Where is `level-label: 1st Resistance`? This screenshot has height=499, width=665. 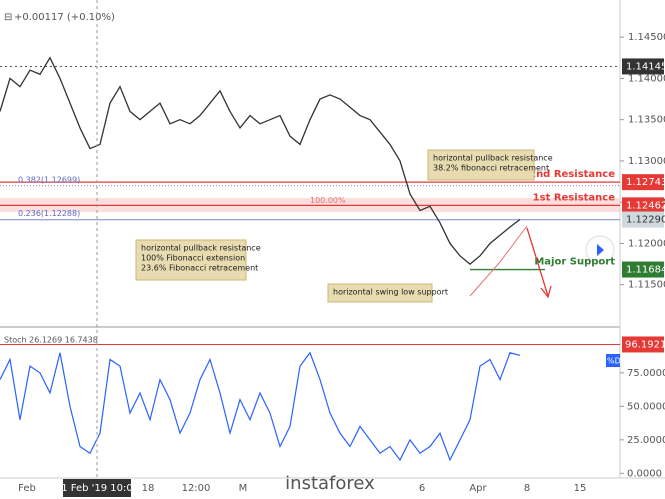
level-label: 1st Resistance is located at coordinates (574, 197).